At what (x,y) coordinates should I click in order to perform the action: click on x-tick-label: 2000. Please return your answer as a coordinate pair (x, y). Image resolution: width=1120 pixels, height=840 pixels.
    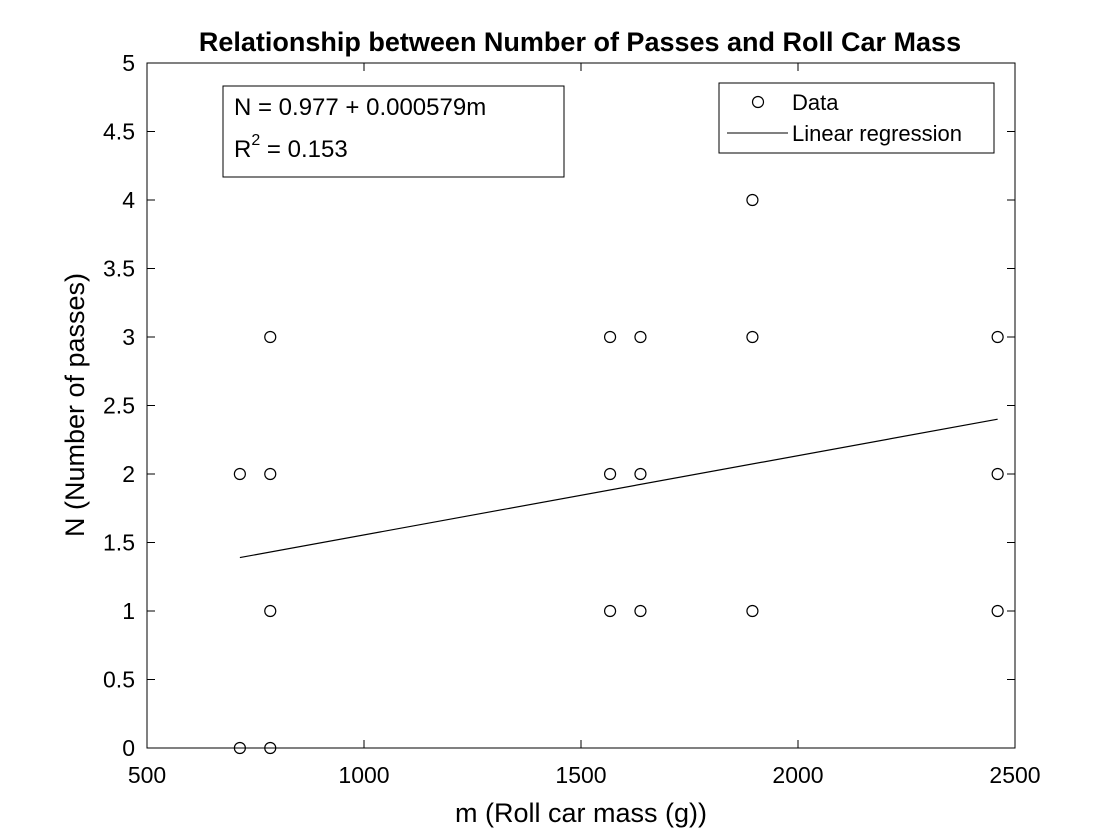
    Looking at the image, I should click on (797, 775).